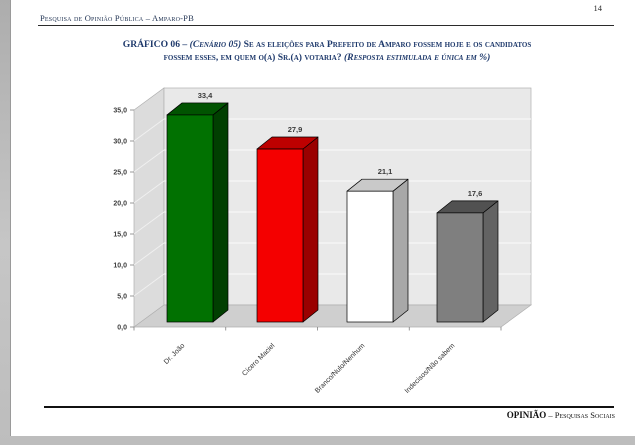 This screenshot has width=635, height=445. What do you see at coordinates (120, 173) in the screenshot?
I see `y-tick-label: 25,0` at bounding box center [120, 173].